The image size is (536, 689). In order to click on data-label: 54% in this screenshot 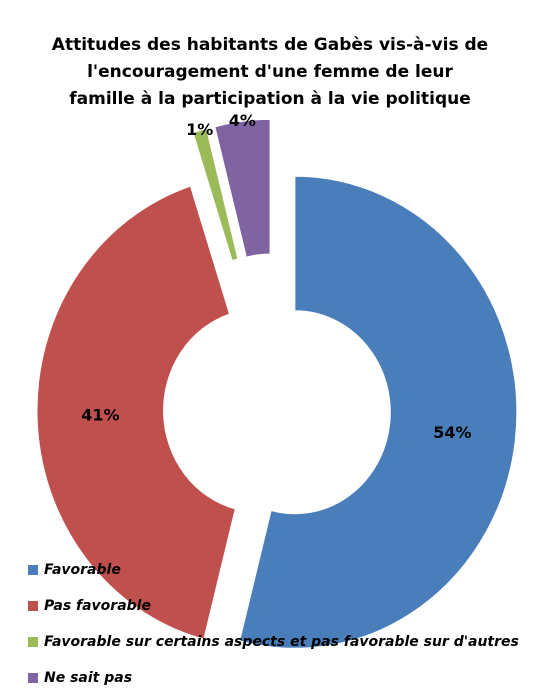, I will do `click(452, 432)`.